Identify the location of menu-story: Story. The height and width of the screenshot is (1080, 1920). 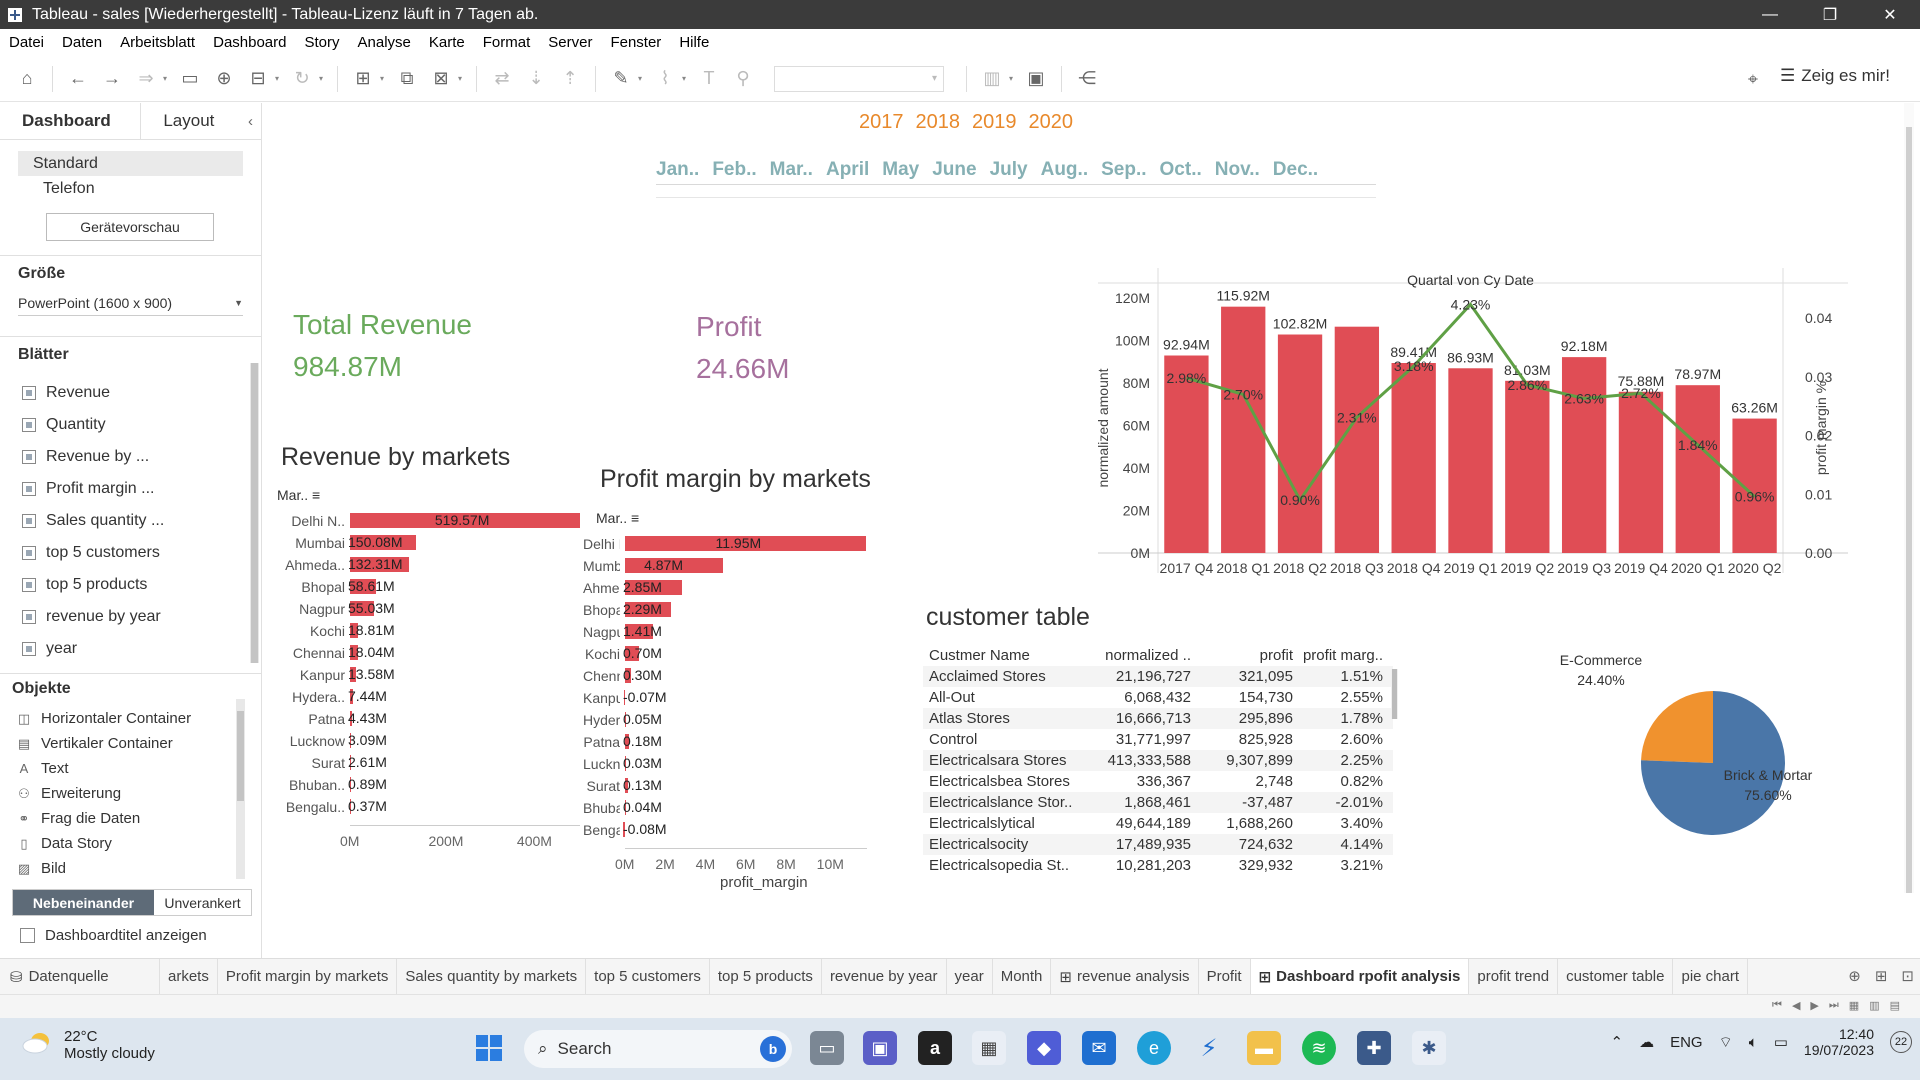
(322, 42).